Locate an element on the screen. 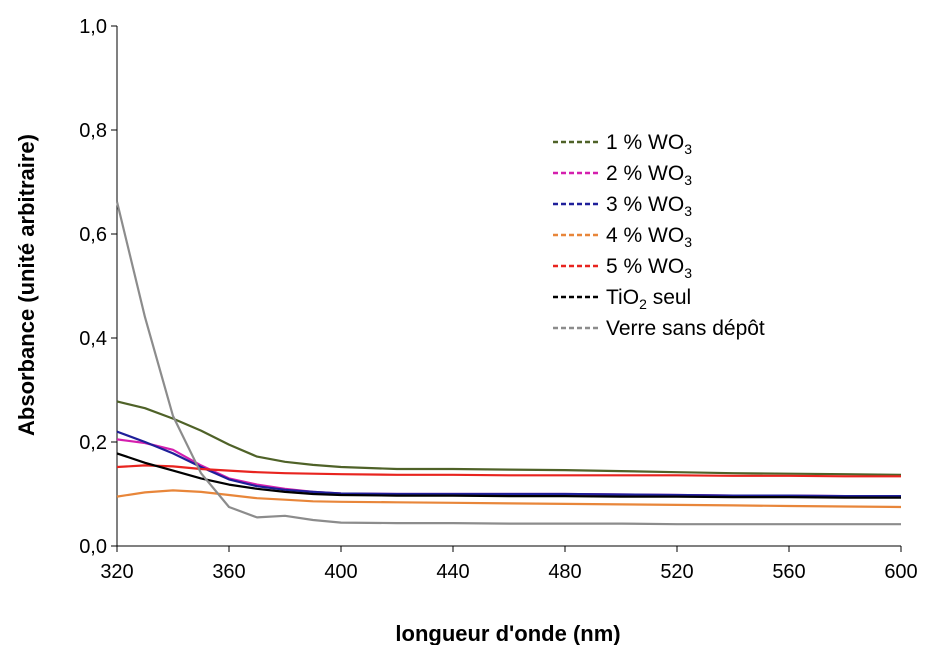  legend-label: Verre sans dépôt is located at coordinates (685, 328).